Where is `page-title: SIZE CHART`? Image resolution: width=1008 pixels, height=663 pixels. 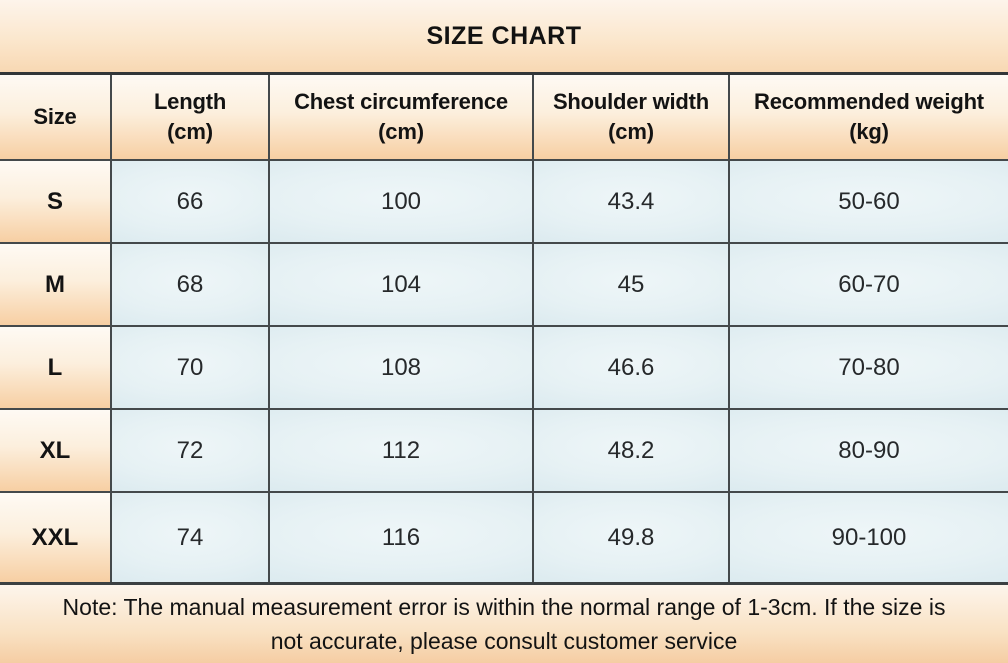 page-title: SIZE CHART is located at coordinates (504, 35).